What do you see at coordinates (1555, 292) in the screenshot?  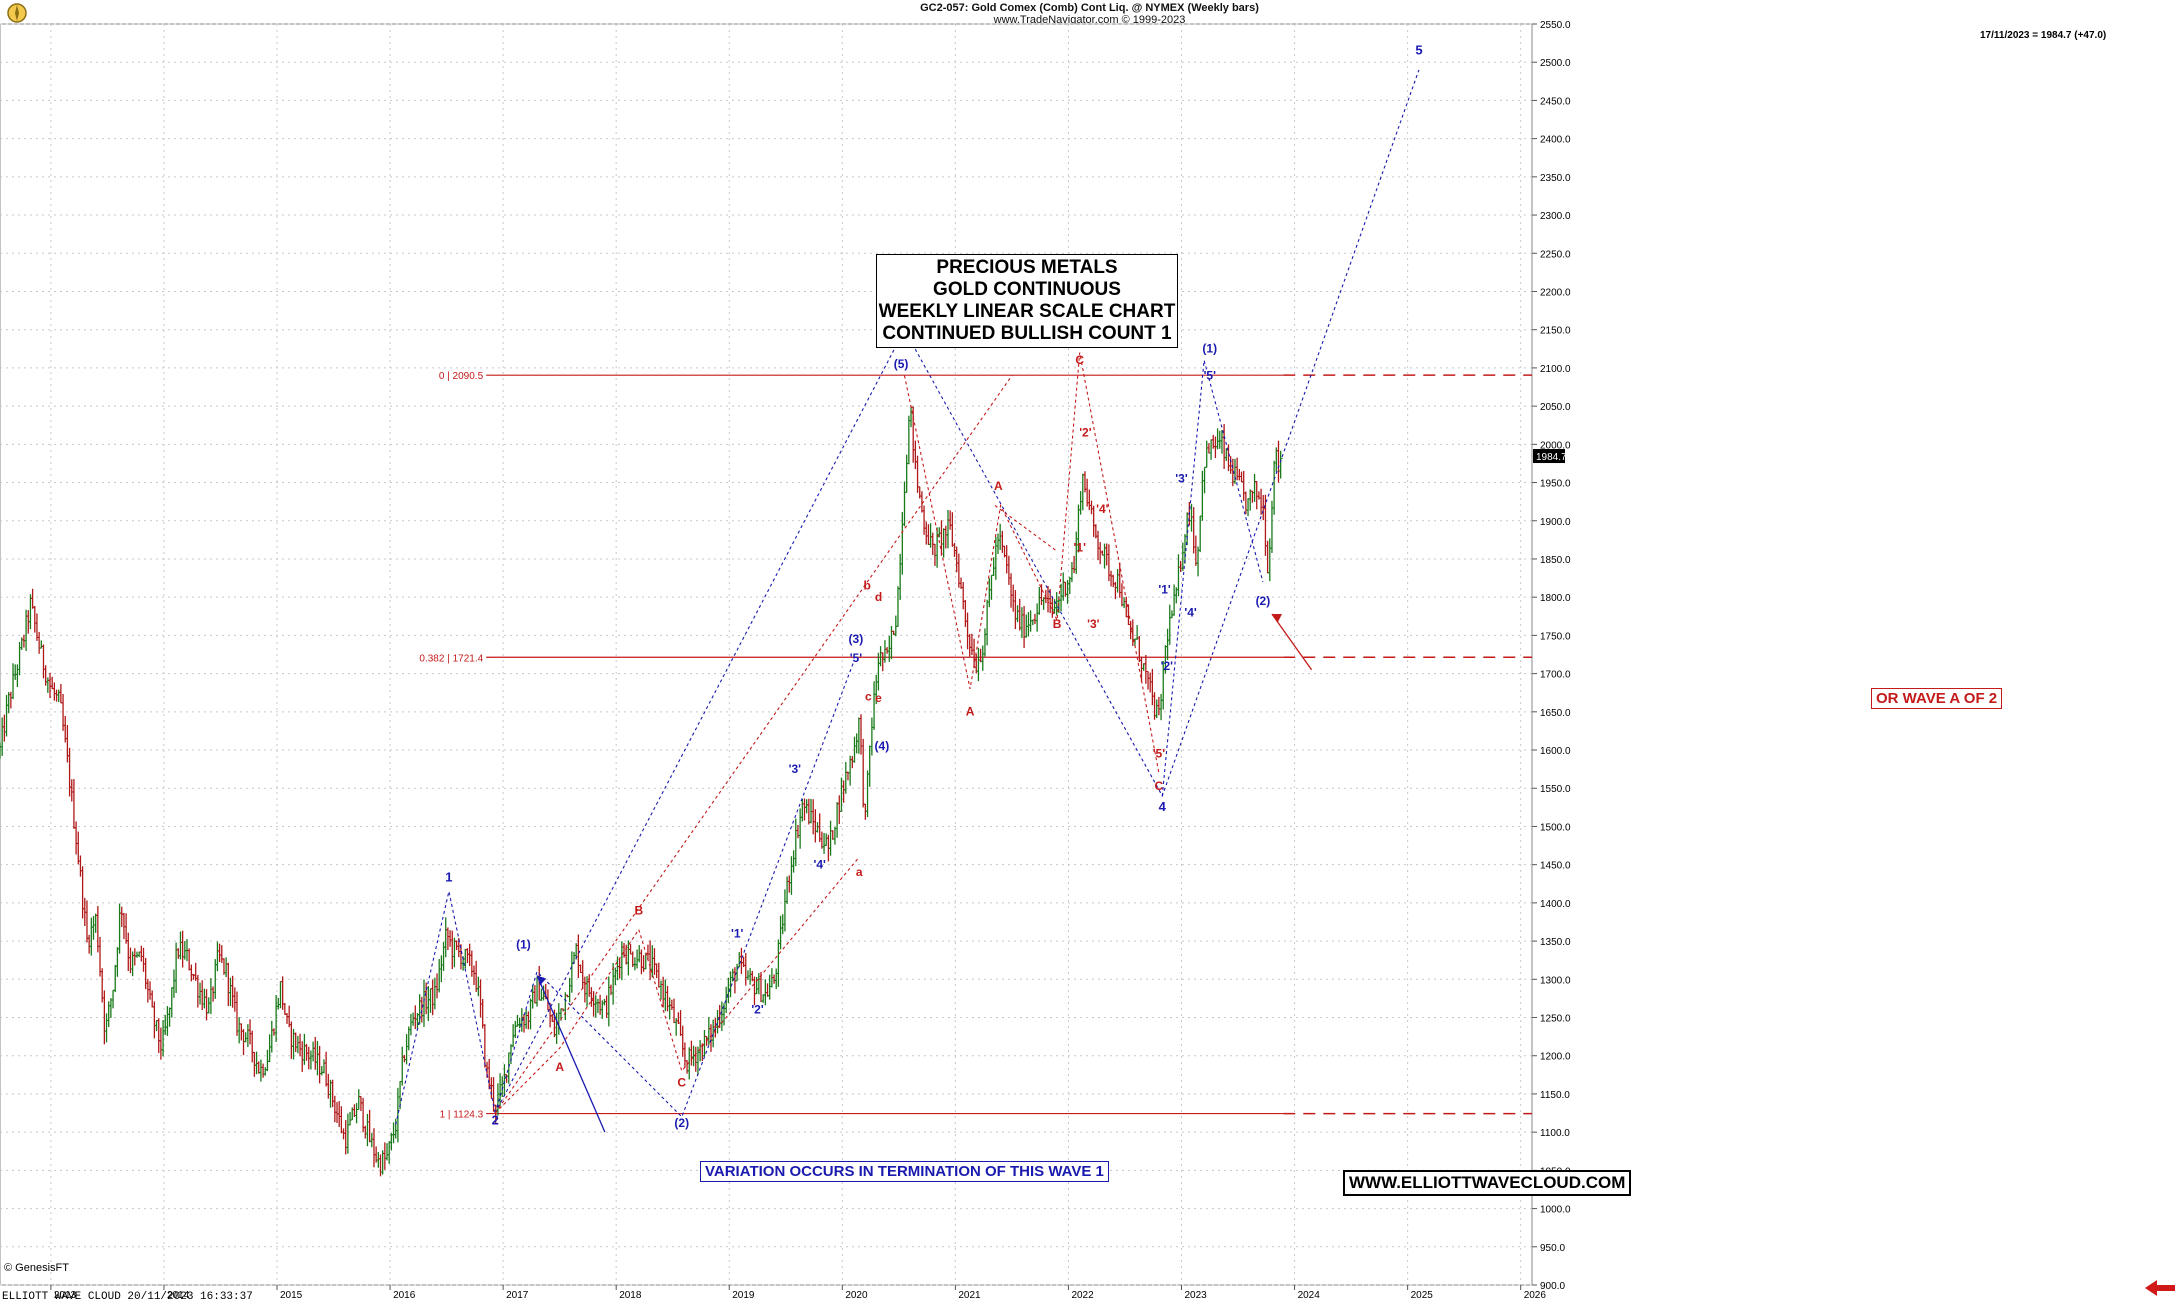 I see `y-tick-label: 2200.0` at bounding box center [1555, 292].